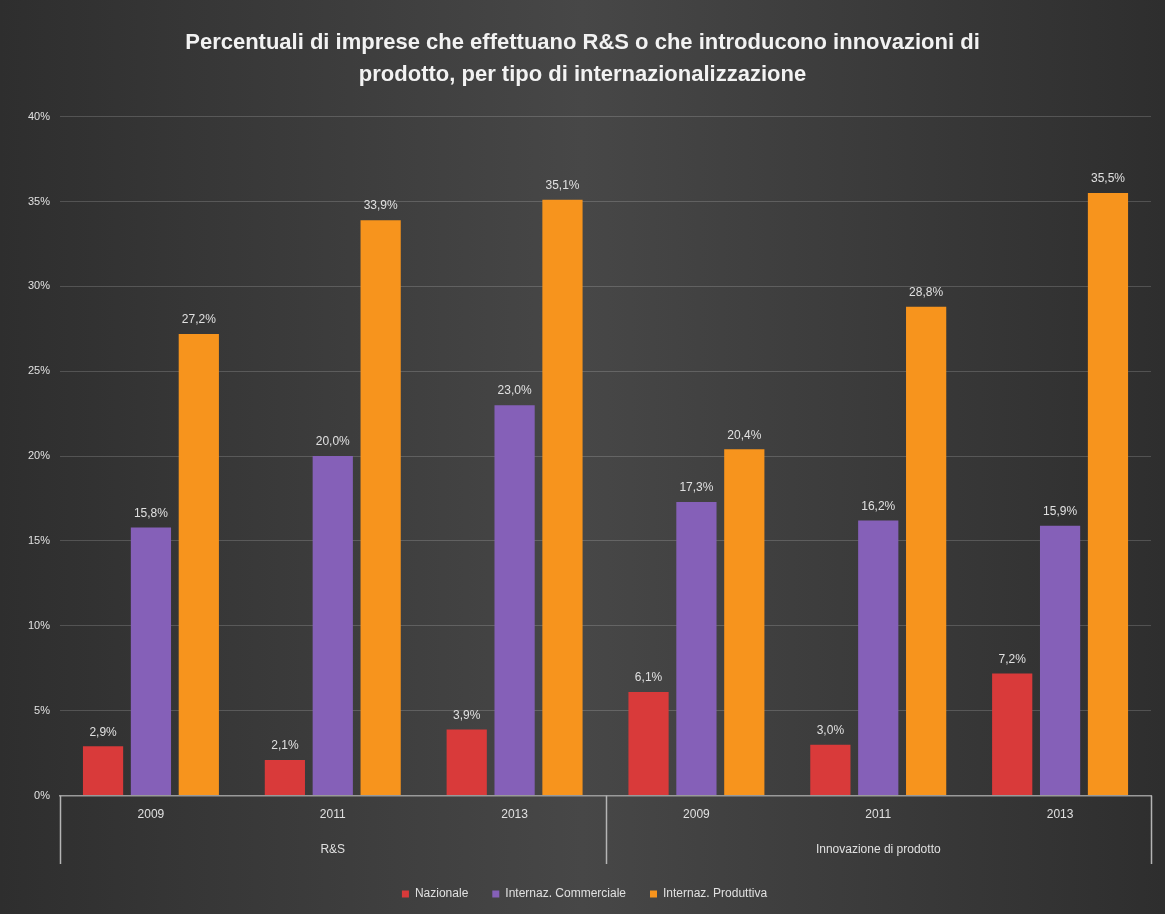  What do you see at coordinates (39, 200) in the screenshot?
I see `y-tick-label: 35%` at bounding box center [39, 200].